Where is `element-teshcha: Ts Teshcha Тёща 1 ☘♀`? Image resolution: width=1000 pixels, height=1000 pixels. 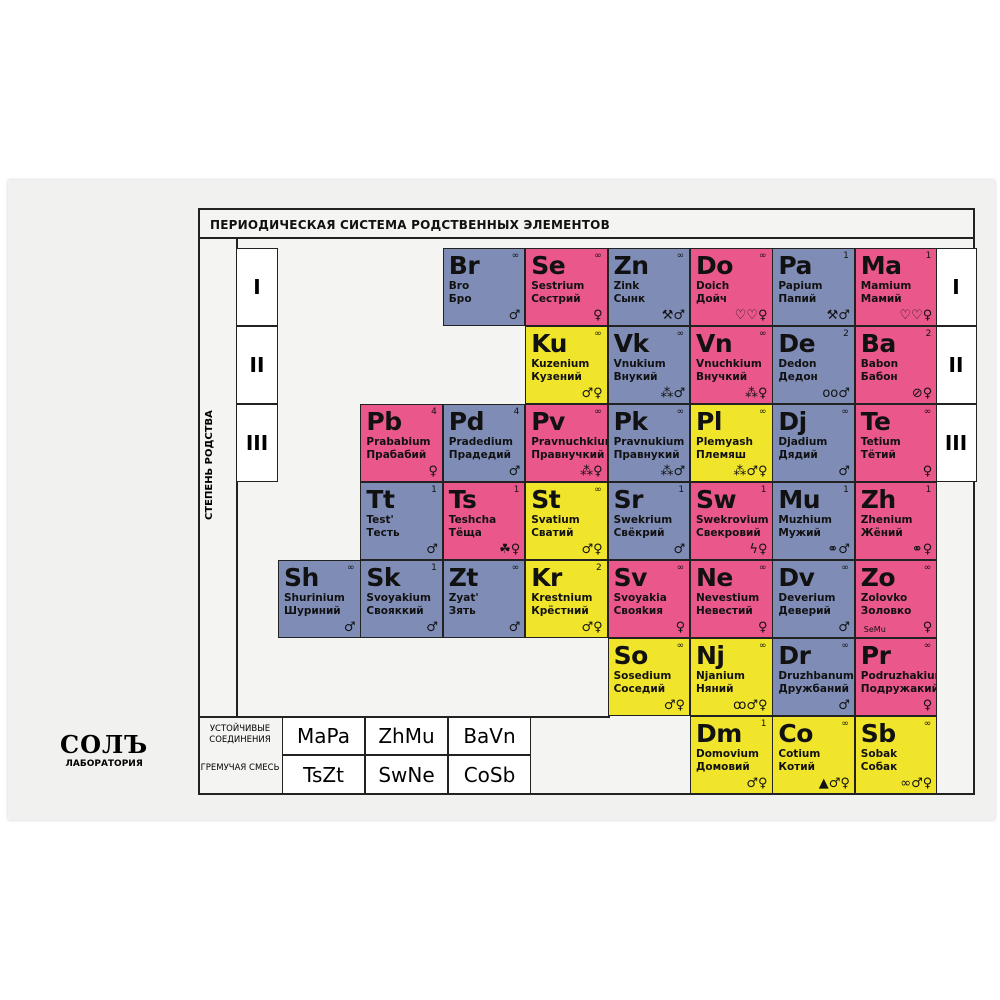 element-teshcha: Ts Teshcha Тёща 1 ☘♀ is located at coordinates (484, 521).